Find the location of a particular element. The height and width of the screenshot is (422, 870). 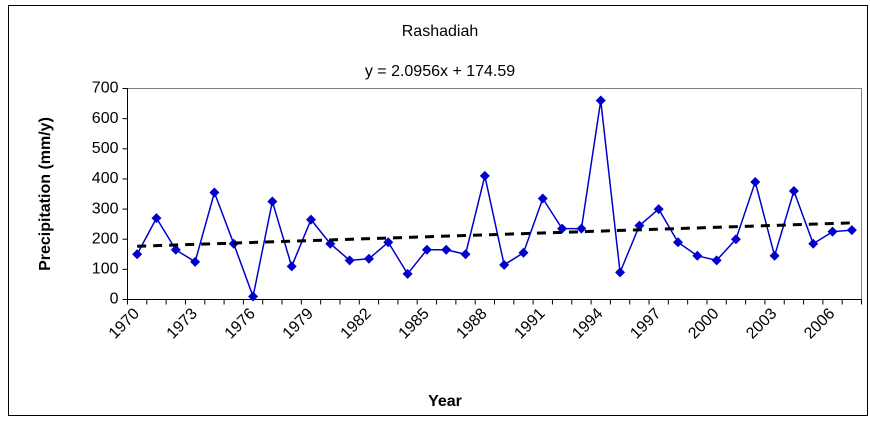

y-tick-label: 100 is located at coordinates (105, 269).